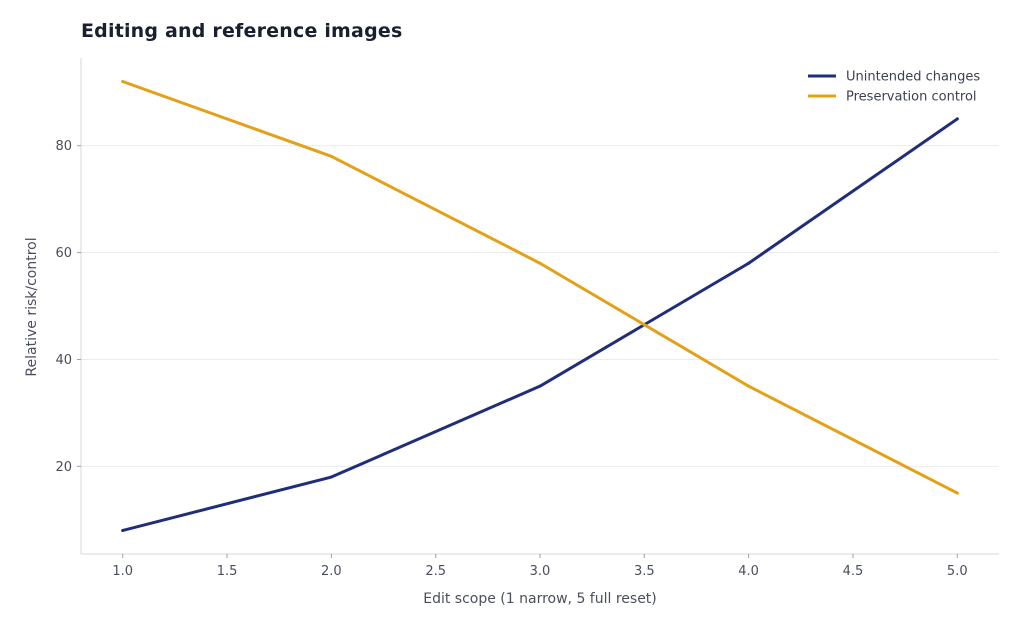  Describe the element at coordinates (911, 97) in the screenshot. I see `legend-label-2: Preservation control` at that location.